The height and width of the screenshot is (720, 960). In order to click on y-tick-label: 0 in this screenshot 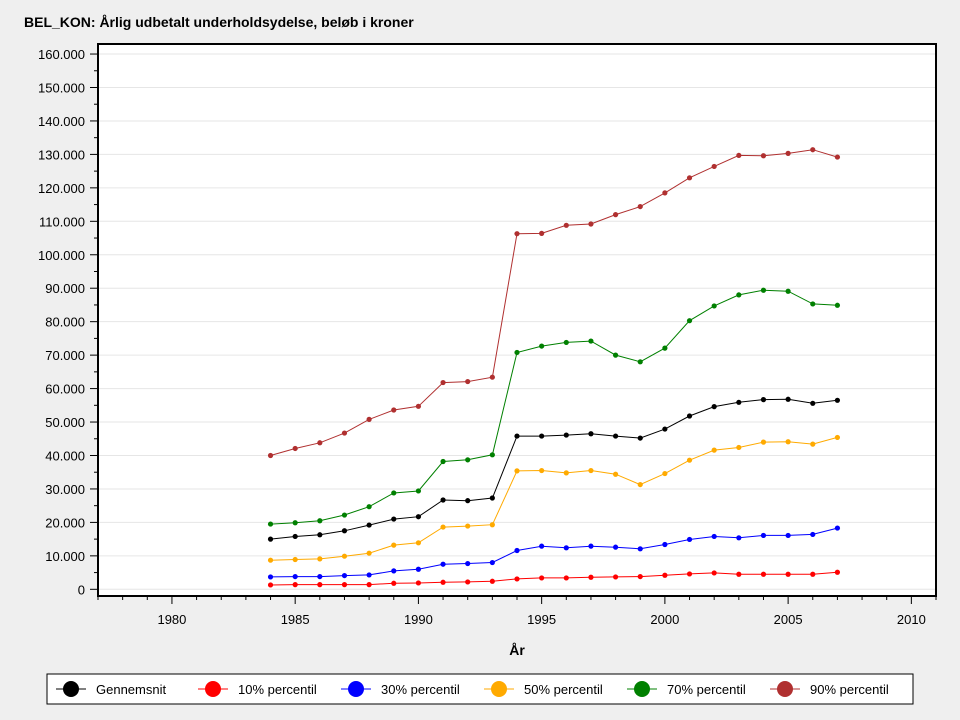, I will do `click(81, 589)`.